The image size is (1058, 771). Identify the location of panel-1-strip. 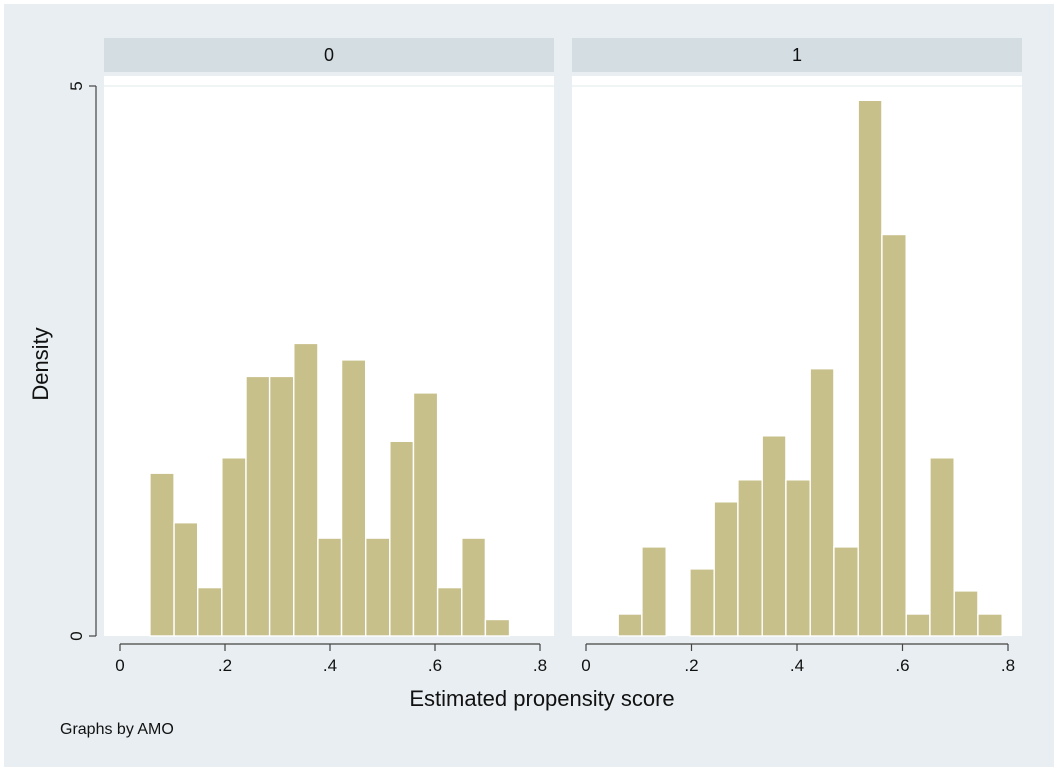
(797, 55).